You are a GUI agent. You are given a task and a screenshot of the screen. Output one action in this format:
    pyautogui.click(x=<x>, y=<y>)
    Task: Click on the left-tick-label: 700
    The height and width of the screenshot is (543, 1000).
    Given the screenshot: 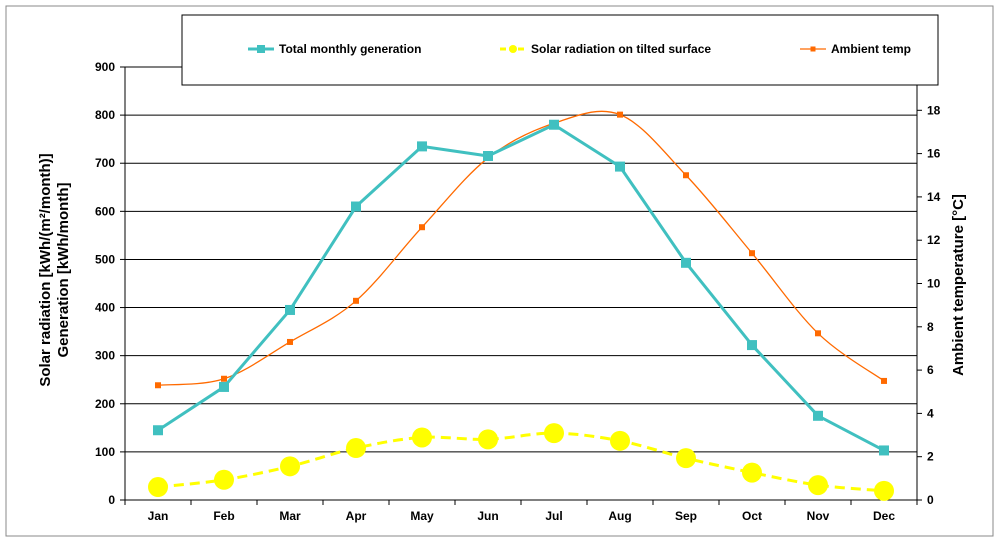 What is the action you would take?
    pyautogui.click(x=105, y=163)
    